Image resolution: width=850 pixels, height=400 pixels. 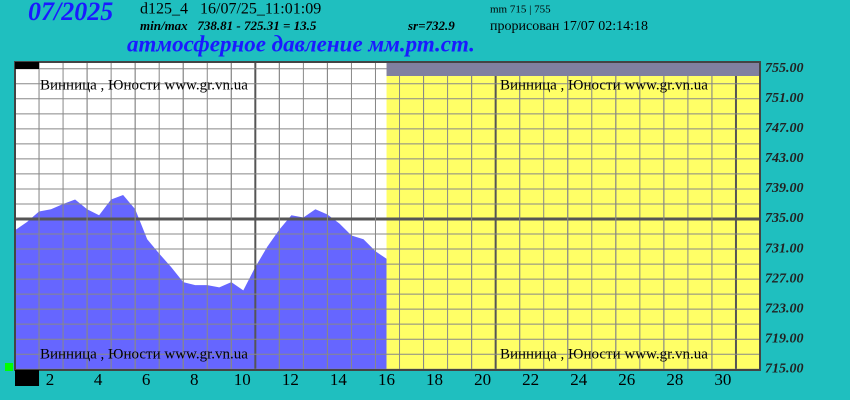 I want to click on y-tick-label: 719.00, so click(x=784, y=338).